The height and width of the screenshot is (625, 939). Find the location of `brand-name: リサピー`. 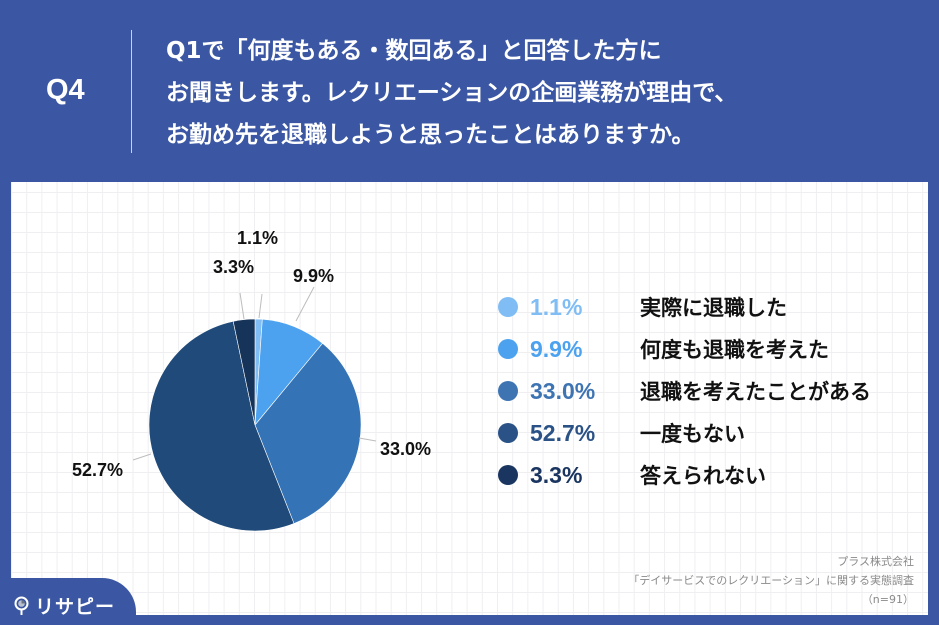

brand-name: リサピー is located at coordinates (75, 607).